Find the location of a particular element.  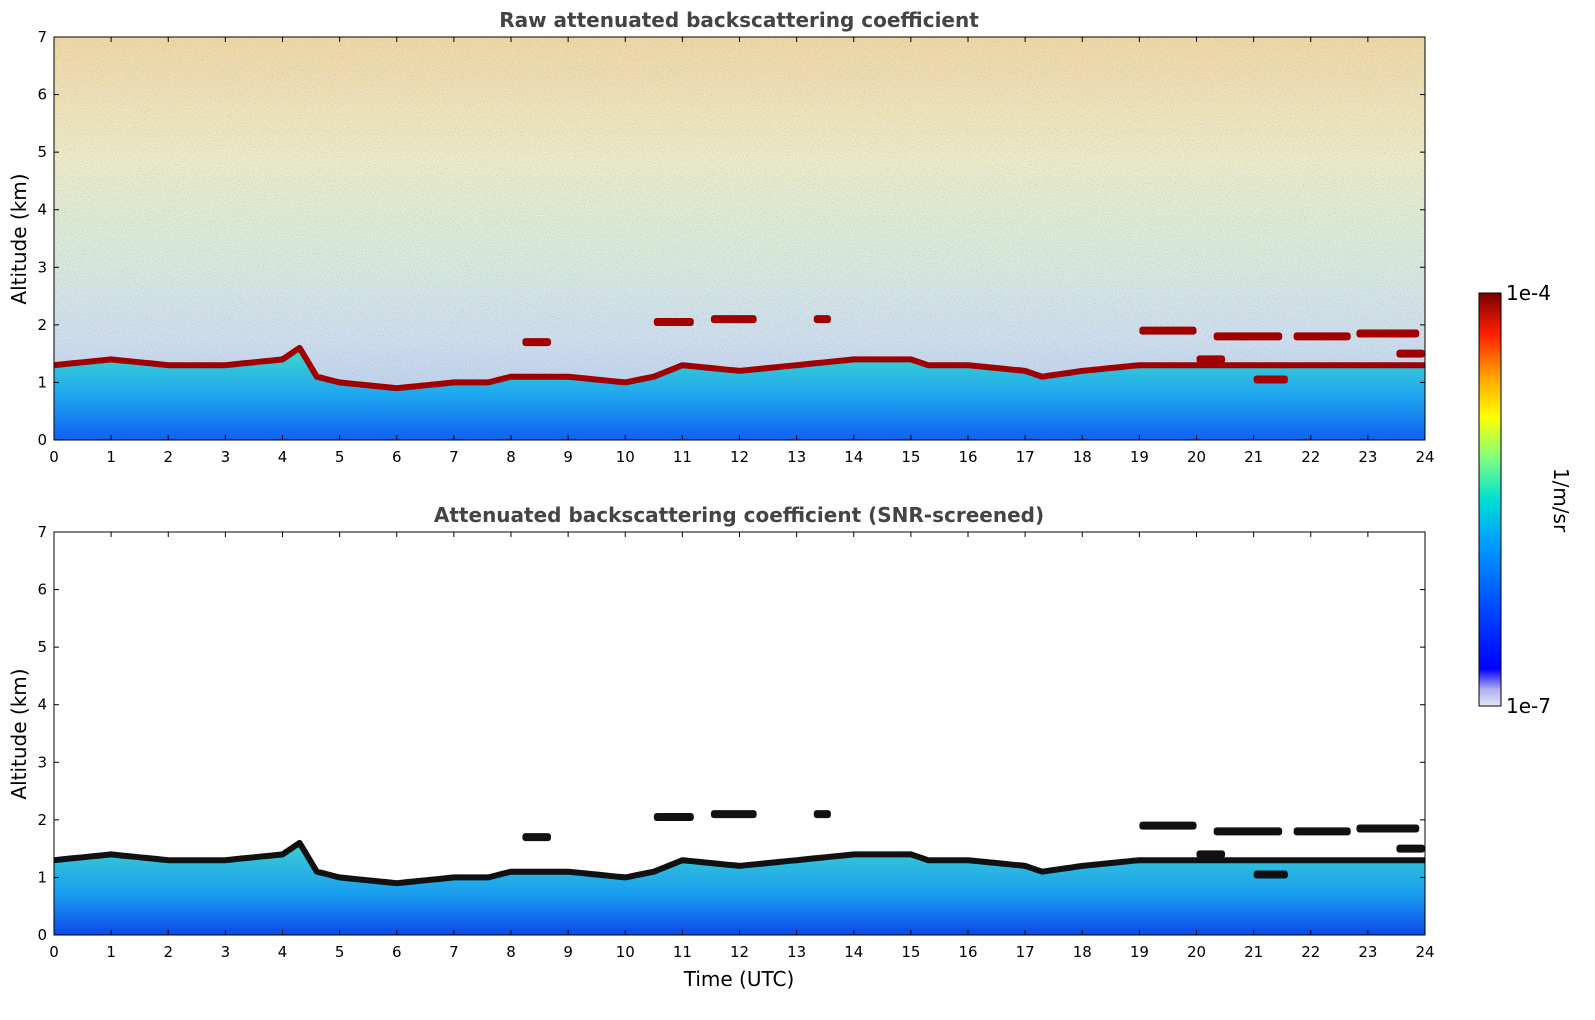

panel2-y-label: Altitude (km) is located at coordinates (19, 733).